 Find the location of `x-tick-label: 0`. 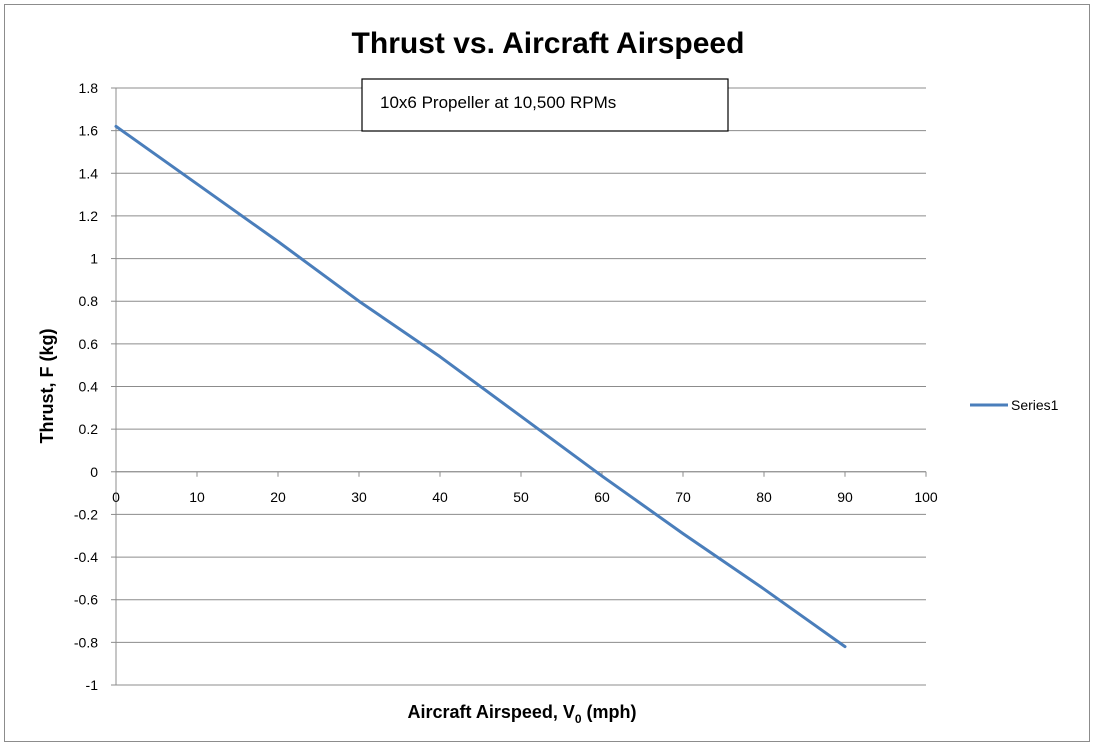

x-tick-label: 0 is located at coordinates (116, 497).